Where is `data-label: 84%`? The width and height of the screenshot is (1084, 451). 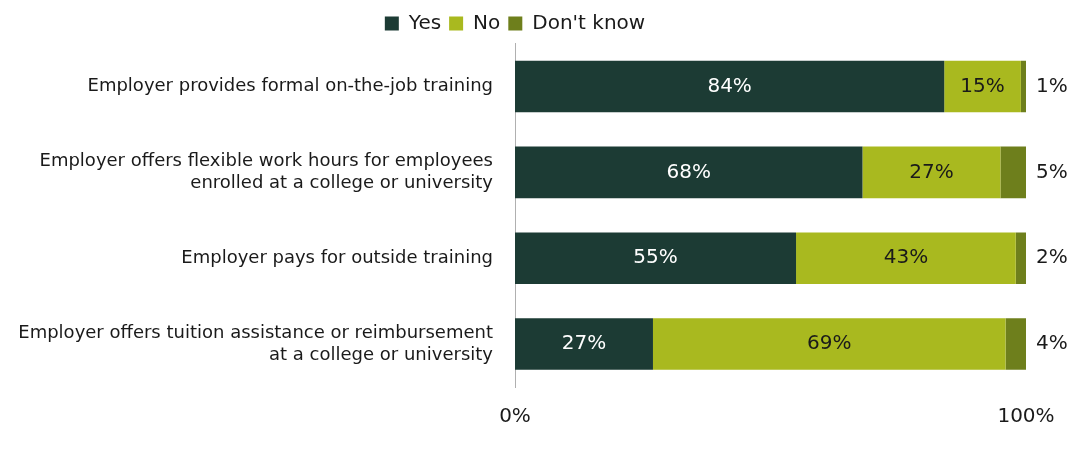
data-label: 84% is located at coordinates (729, 84).